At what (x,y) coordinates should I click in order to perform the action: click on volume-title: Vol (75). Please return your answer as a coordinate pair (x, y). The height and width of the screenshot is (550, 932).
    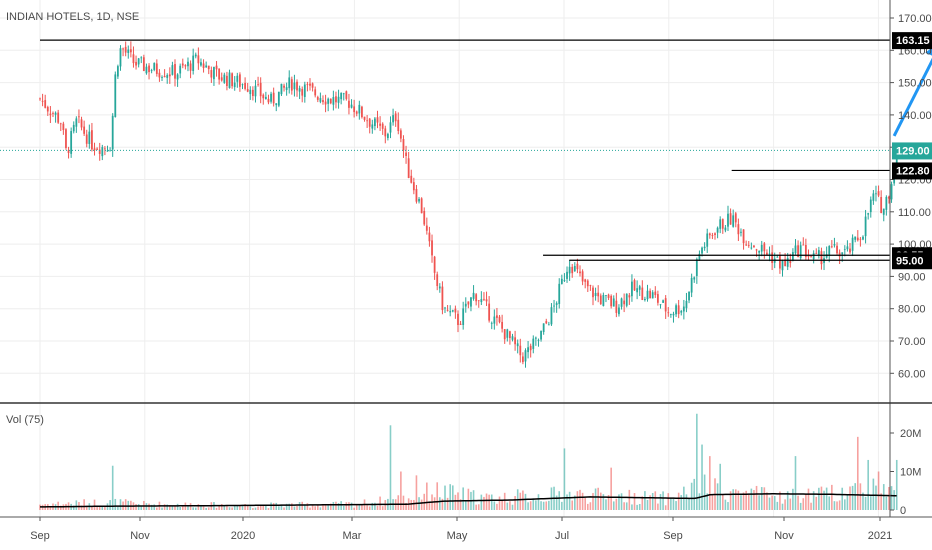
    Looking at the image, I should click on (25, 420).